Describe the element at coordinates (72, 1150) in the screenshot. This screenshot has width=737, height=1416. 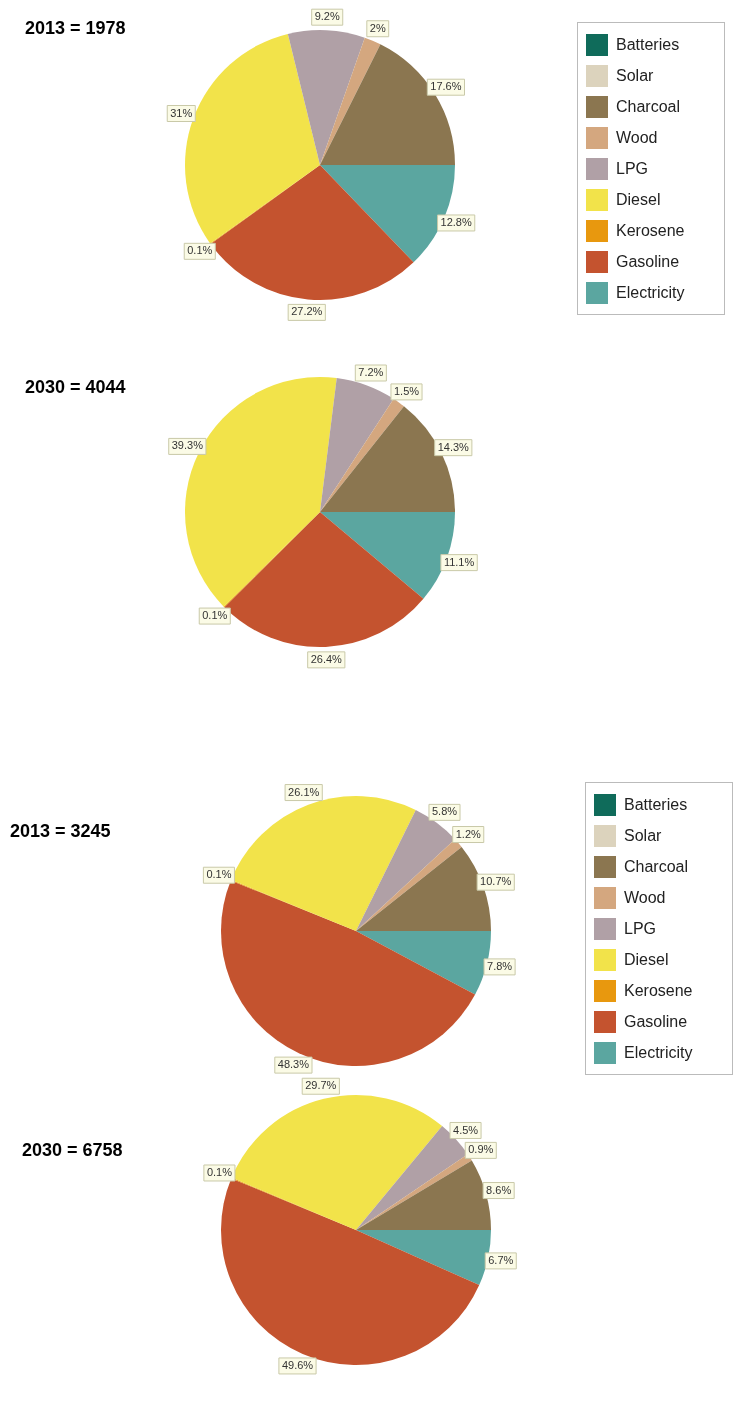
I see `text: 2030 = 6758` at that location.